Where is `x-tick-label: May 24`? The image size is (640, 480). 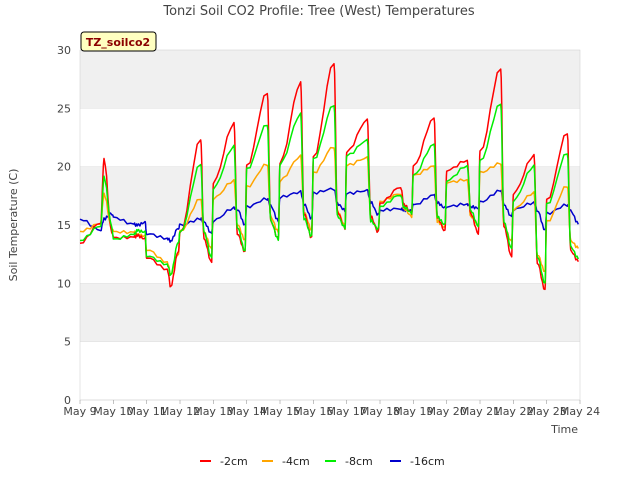 x-tick-label: May 24 is located at coordinates (580, 411).